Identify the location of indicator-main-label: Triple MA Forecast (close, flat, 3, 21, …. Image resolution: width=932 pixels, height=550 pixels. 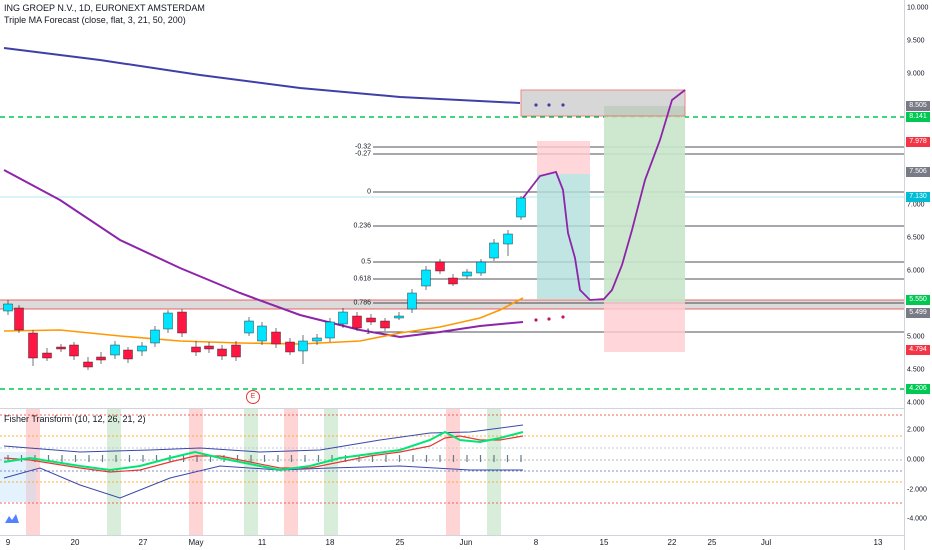
(95, 20).